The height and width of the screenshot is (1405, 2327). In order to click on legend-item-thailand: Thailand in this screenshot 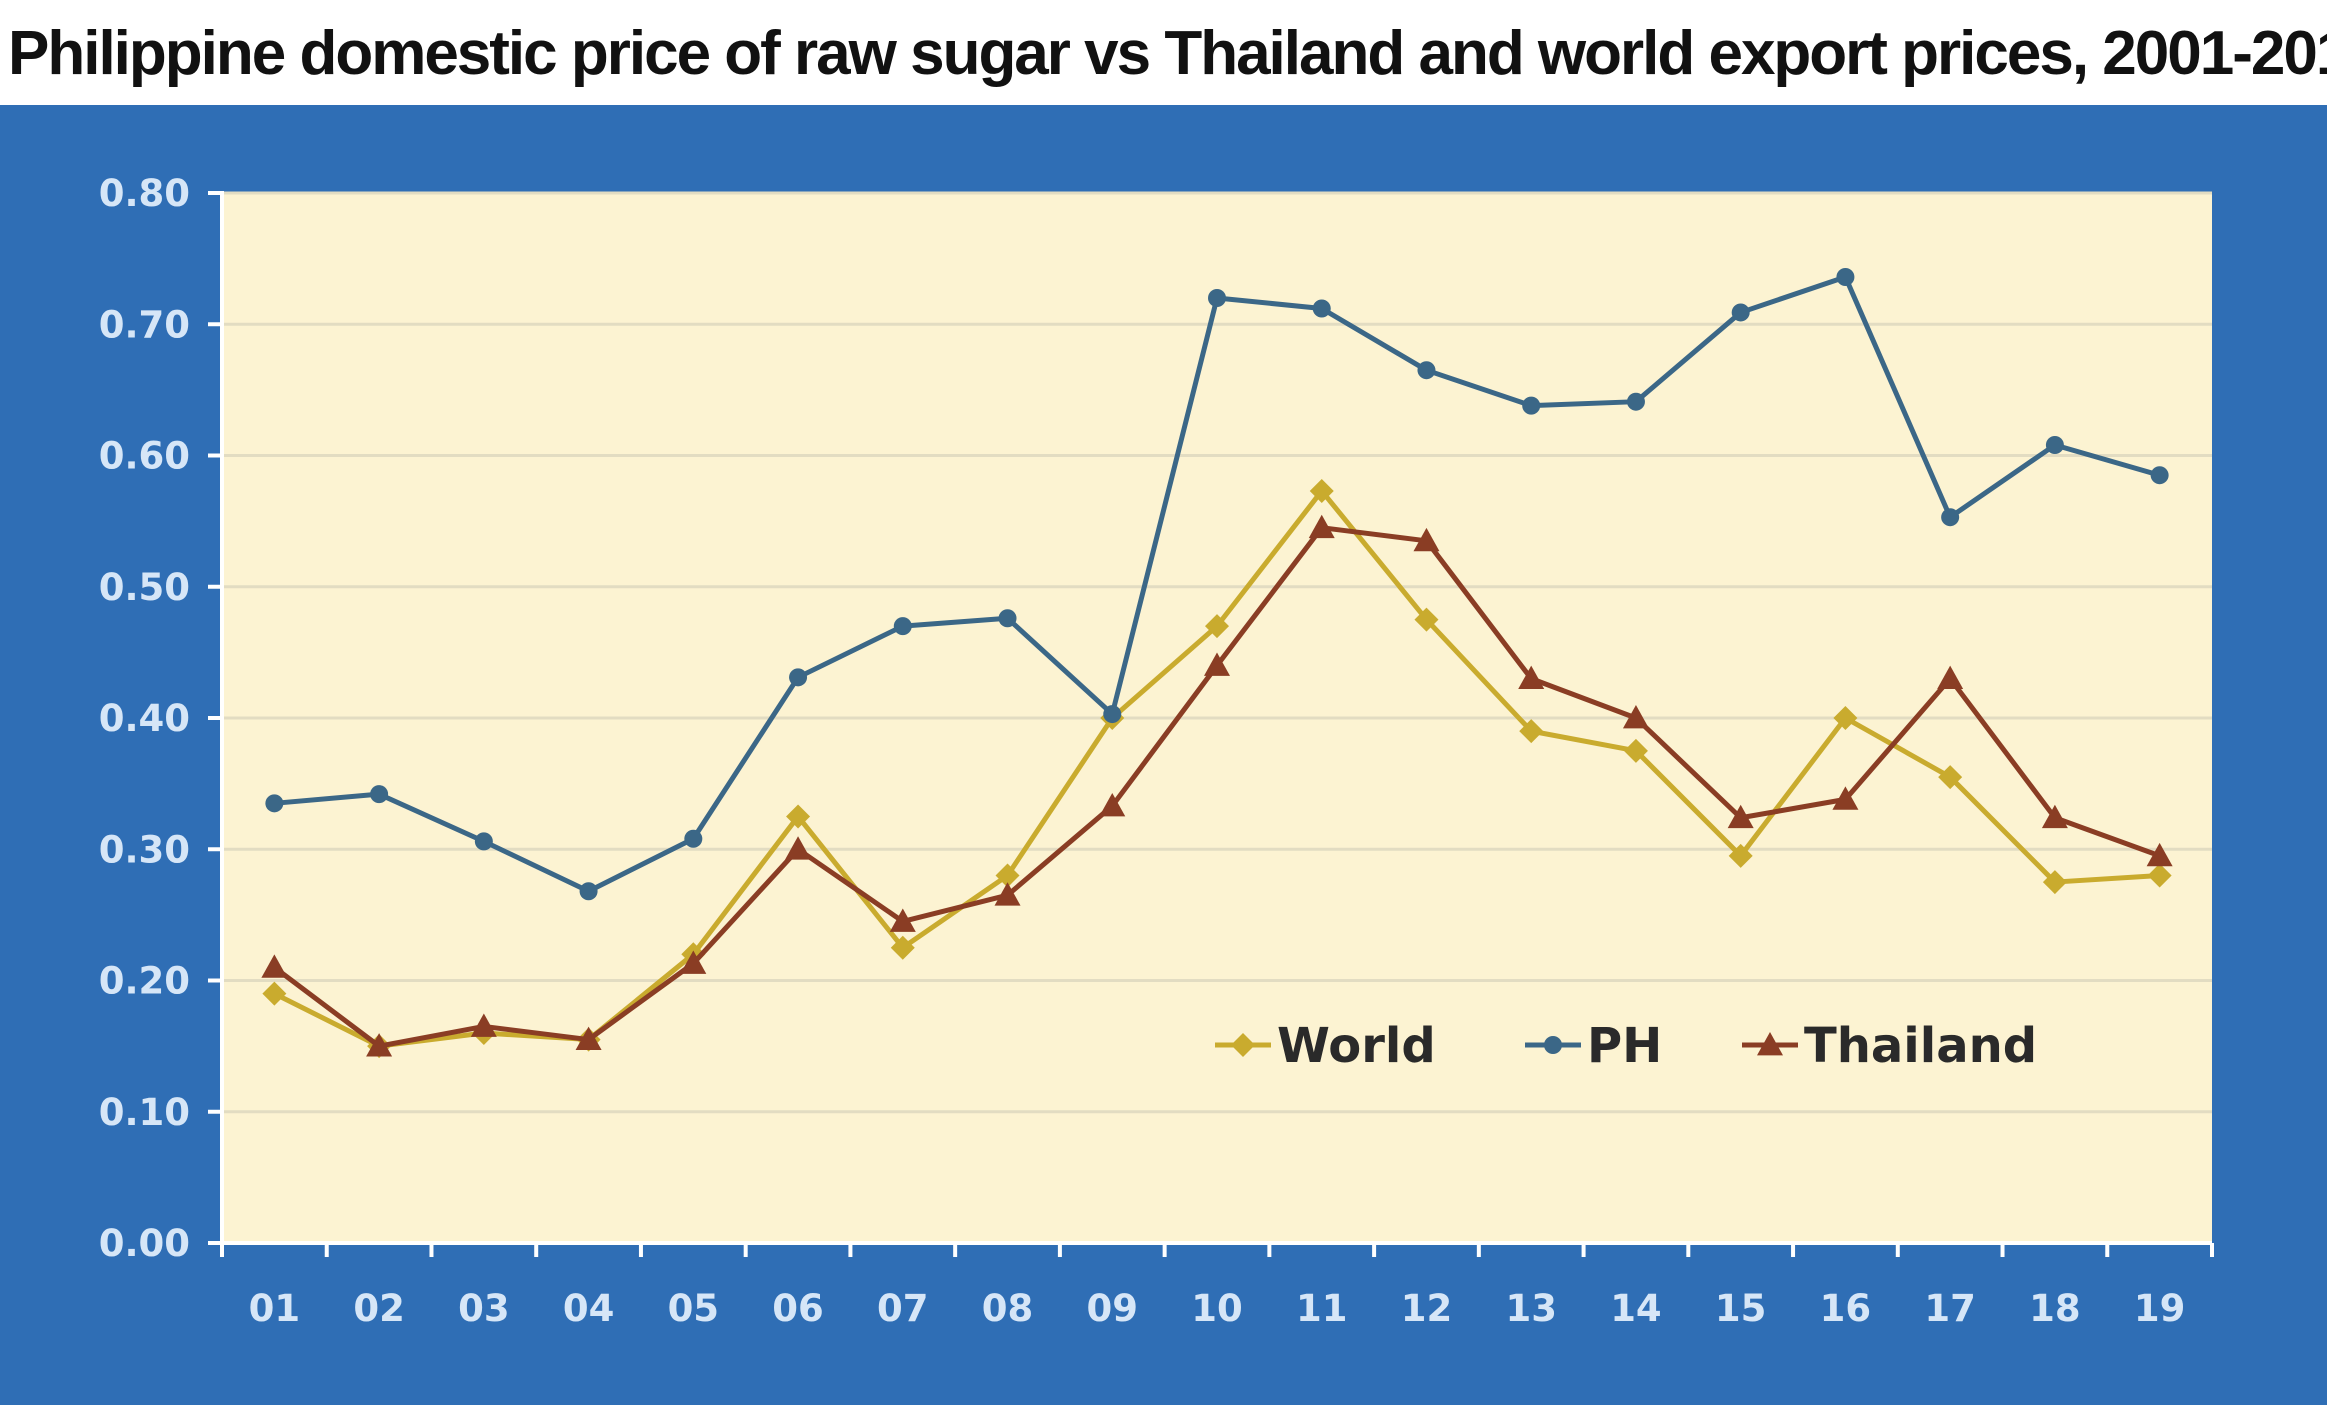, I will do `click(1889, 1046)`.